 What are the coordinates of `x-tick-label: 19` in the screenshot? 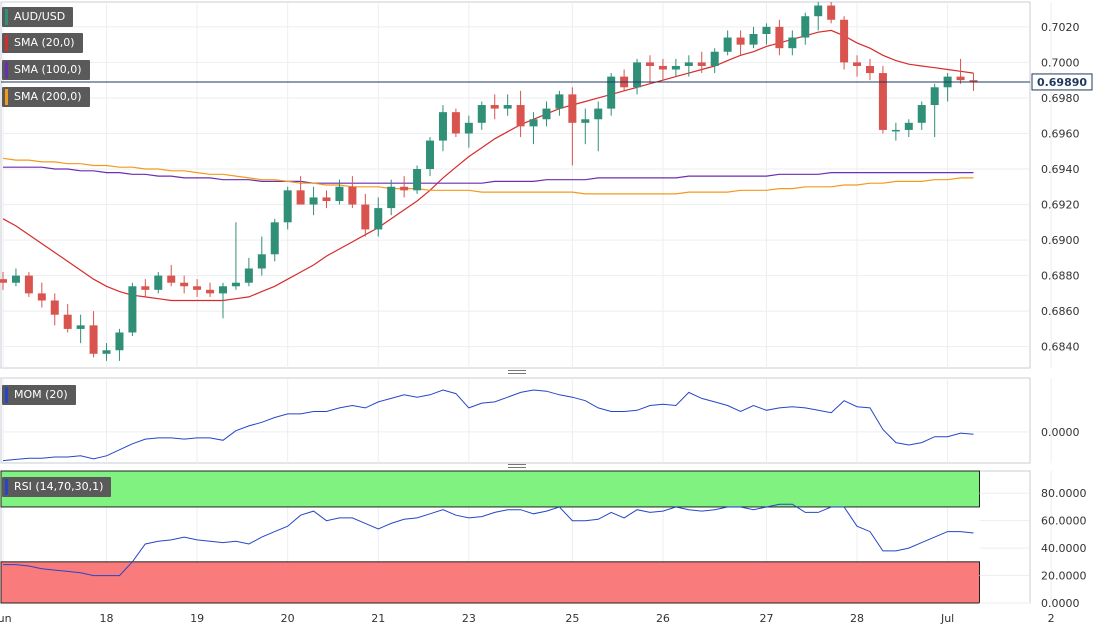 It's located at (197, 618).